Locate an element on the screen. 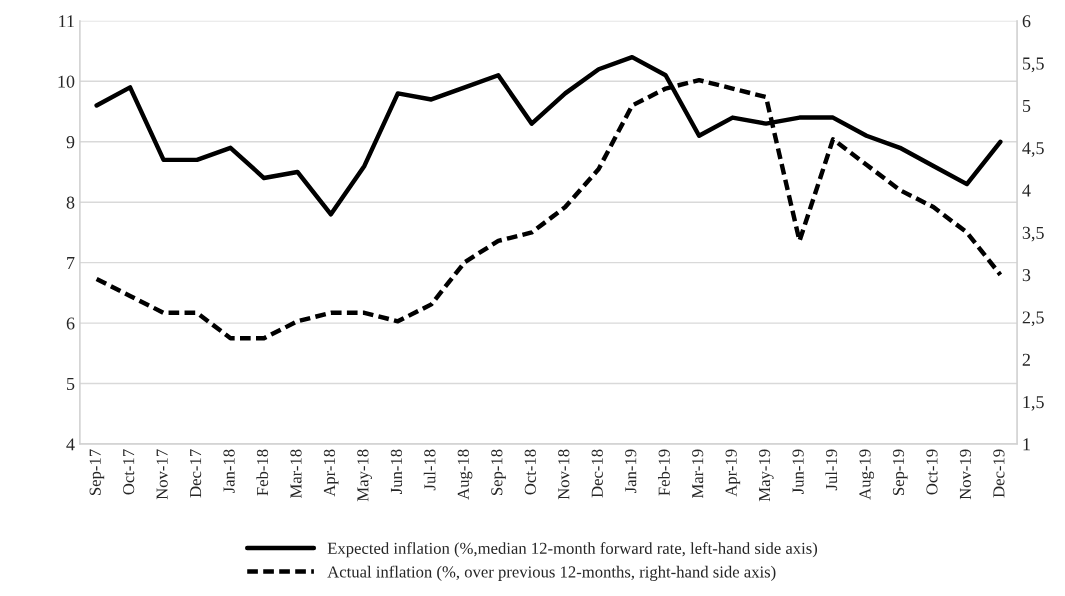 The height and width of the screenshot is (596, 1065). x-tick-label: Dec-18 is located at coordinates (597, 473).